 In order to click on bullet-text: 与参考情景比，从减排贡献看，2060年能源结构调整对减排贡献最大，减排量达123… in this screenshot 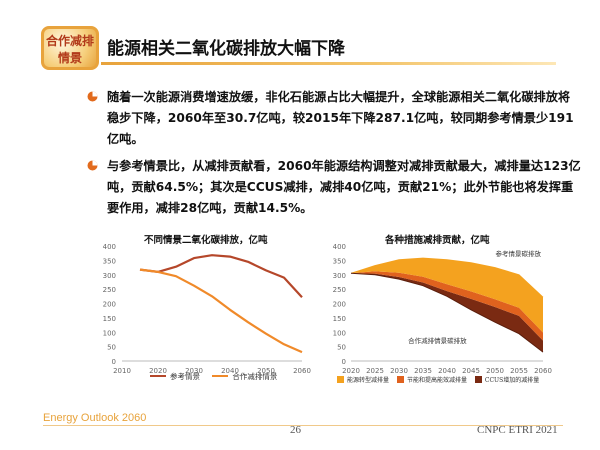, I will do `click(344, 187)`.